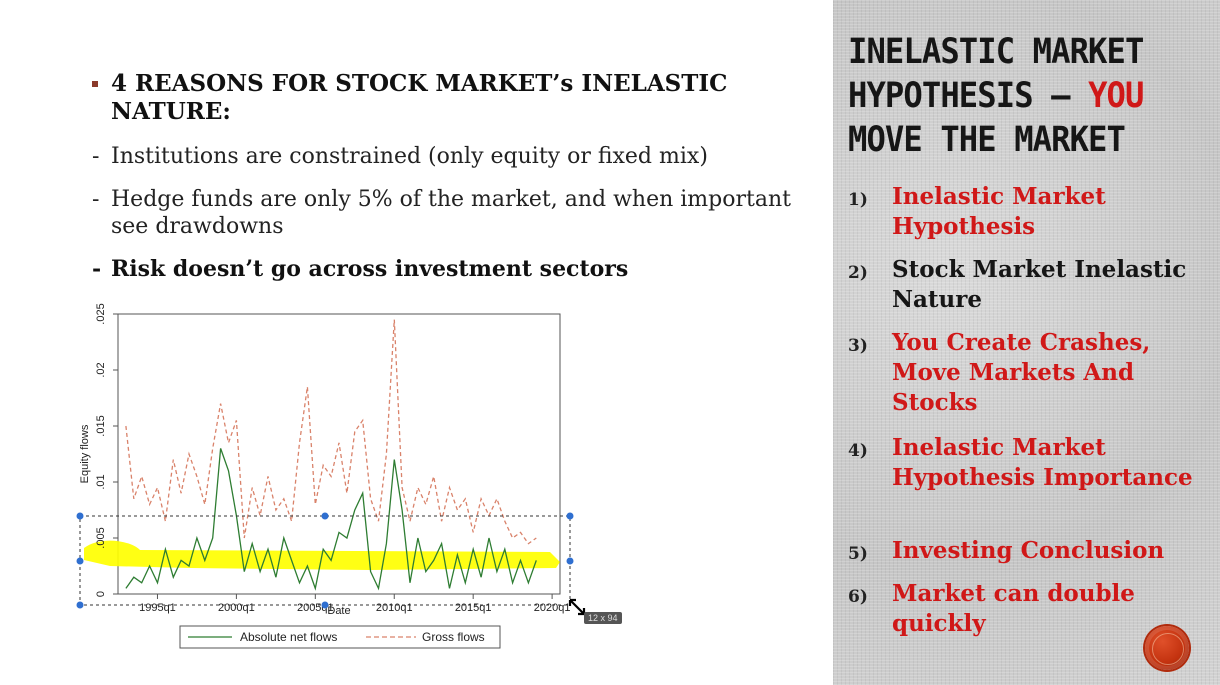 This screenshot has height=685, width=1220. What do you see at coordinates (570, 561) in the screenshot?
I see `resize-handle-right` at bounding box center [570, 561].